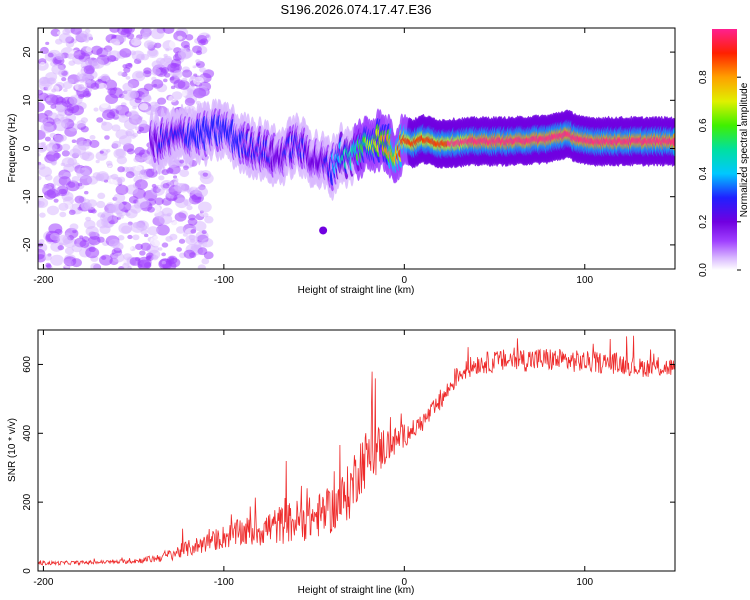 This screenshot has width=750, height=600. Describe the element at coordinates (12, 450) in the screenshot. I see `snr-ylabel: SNR (10 * v/v)` at that location.